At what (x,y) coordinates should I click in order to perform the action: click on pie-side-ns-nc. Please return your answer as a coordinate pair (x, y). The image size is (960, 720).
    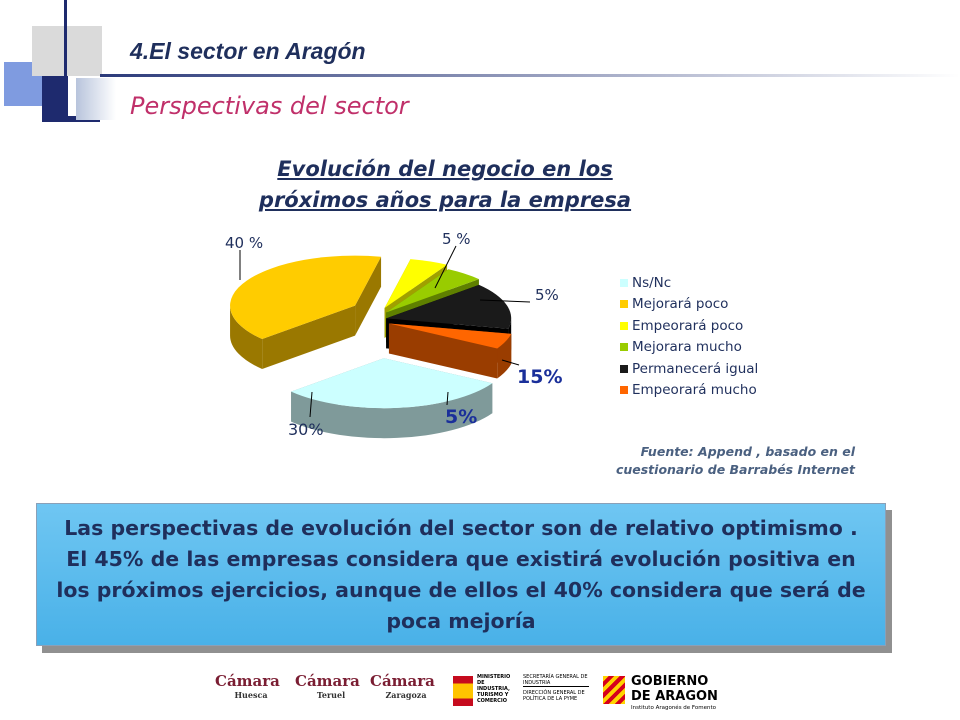
    Looking at the image, I should click on (392, 411).